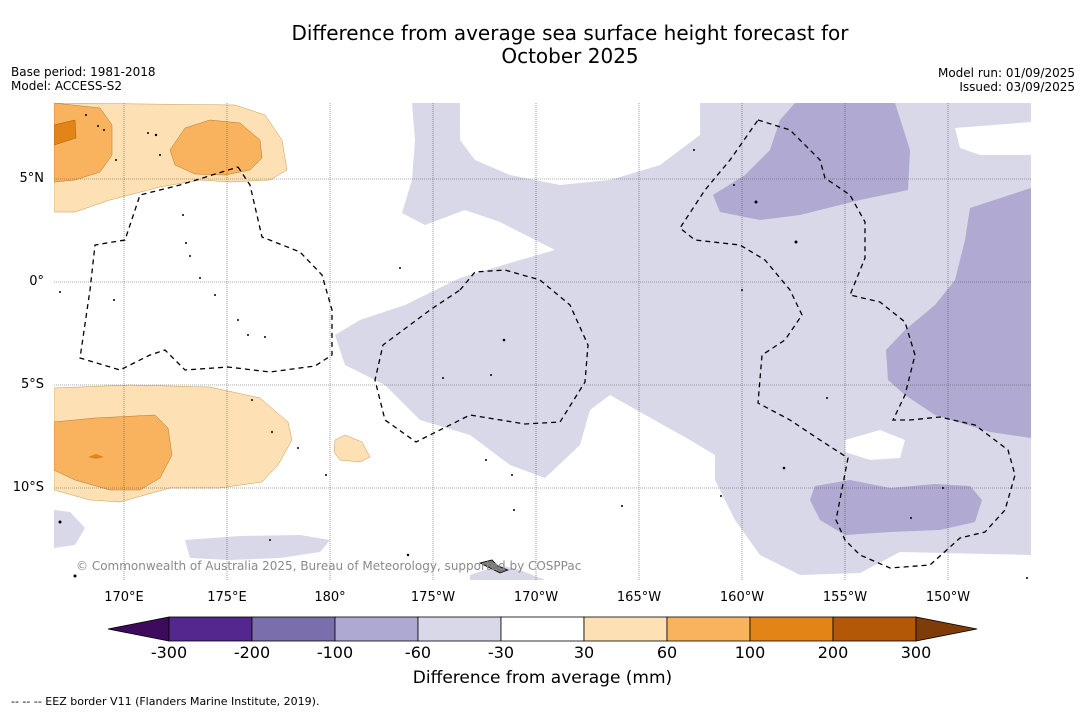 Image resolution: width=1085 pixels, height=713 pixels. Describe the element at coordinates (946, 629) in the screenshot. I see `colorbar-extend-high` at that location.